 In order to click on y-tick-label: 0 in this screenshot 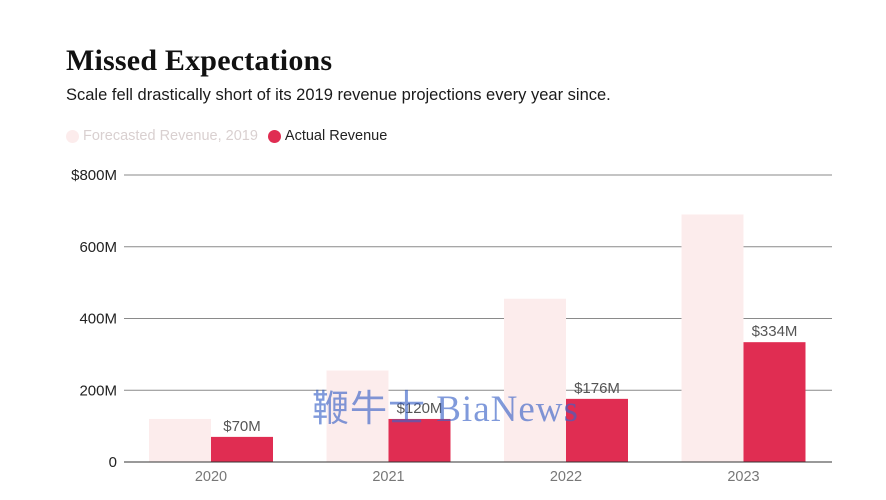, I will do `click(113, 462)`.